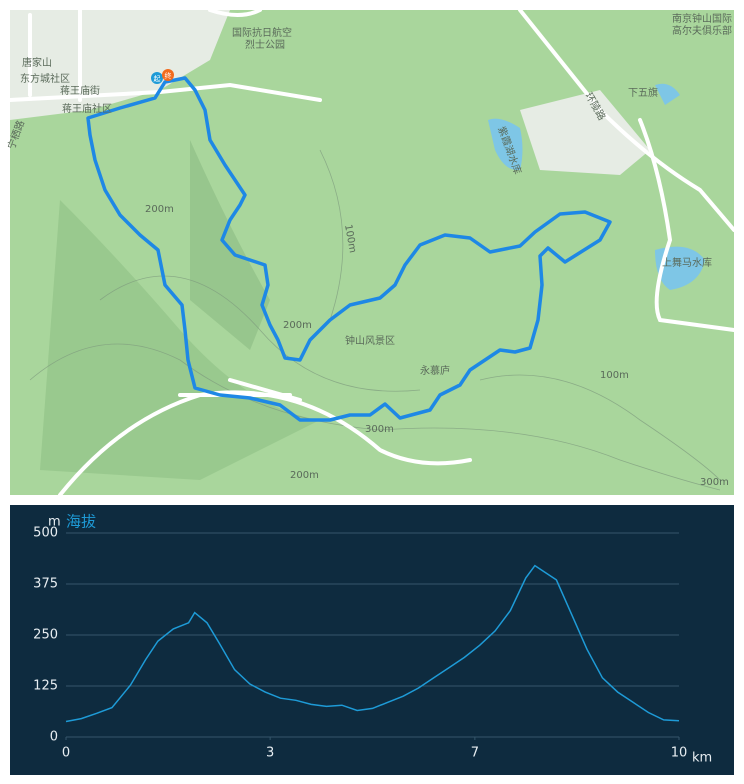 This screenshot has width=744, height=784. Describe the element at coordinates (702, 18) in the screenshot. I see `place-label: 南京钟山国际` at that location.